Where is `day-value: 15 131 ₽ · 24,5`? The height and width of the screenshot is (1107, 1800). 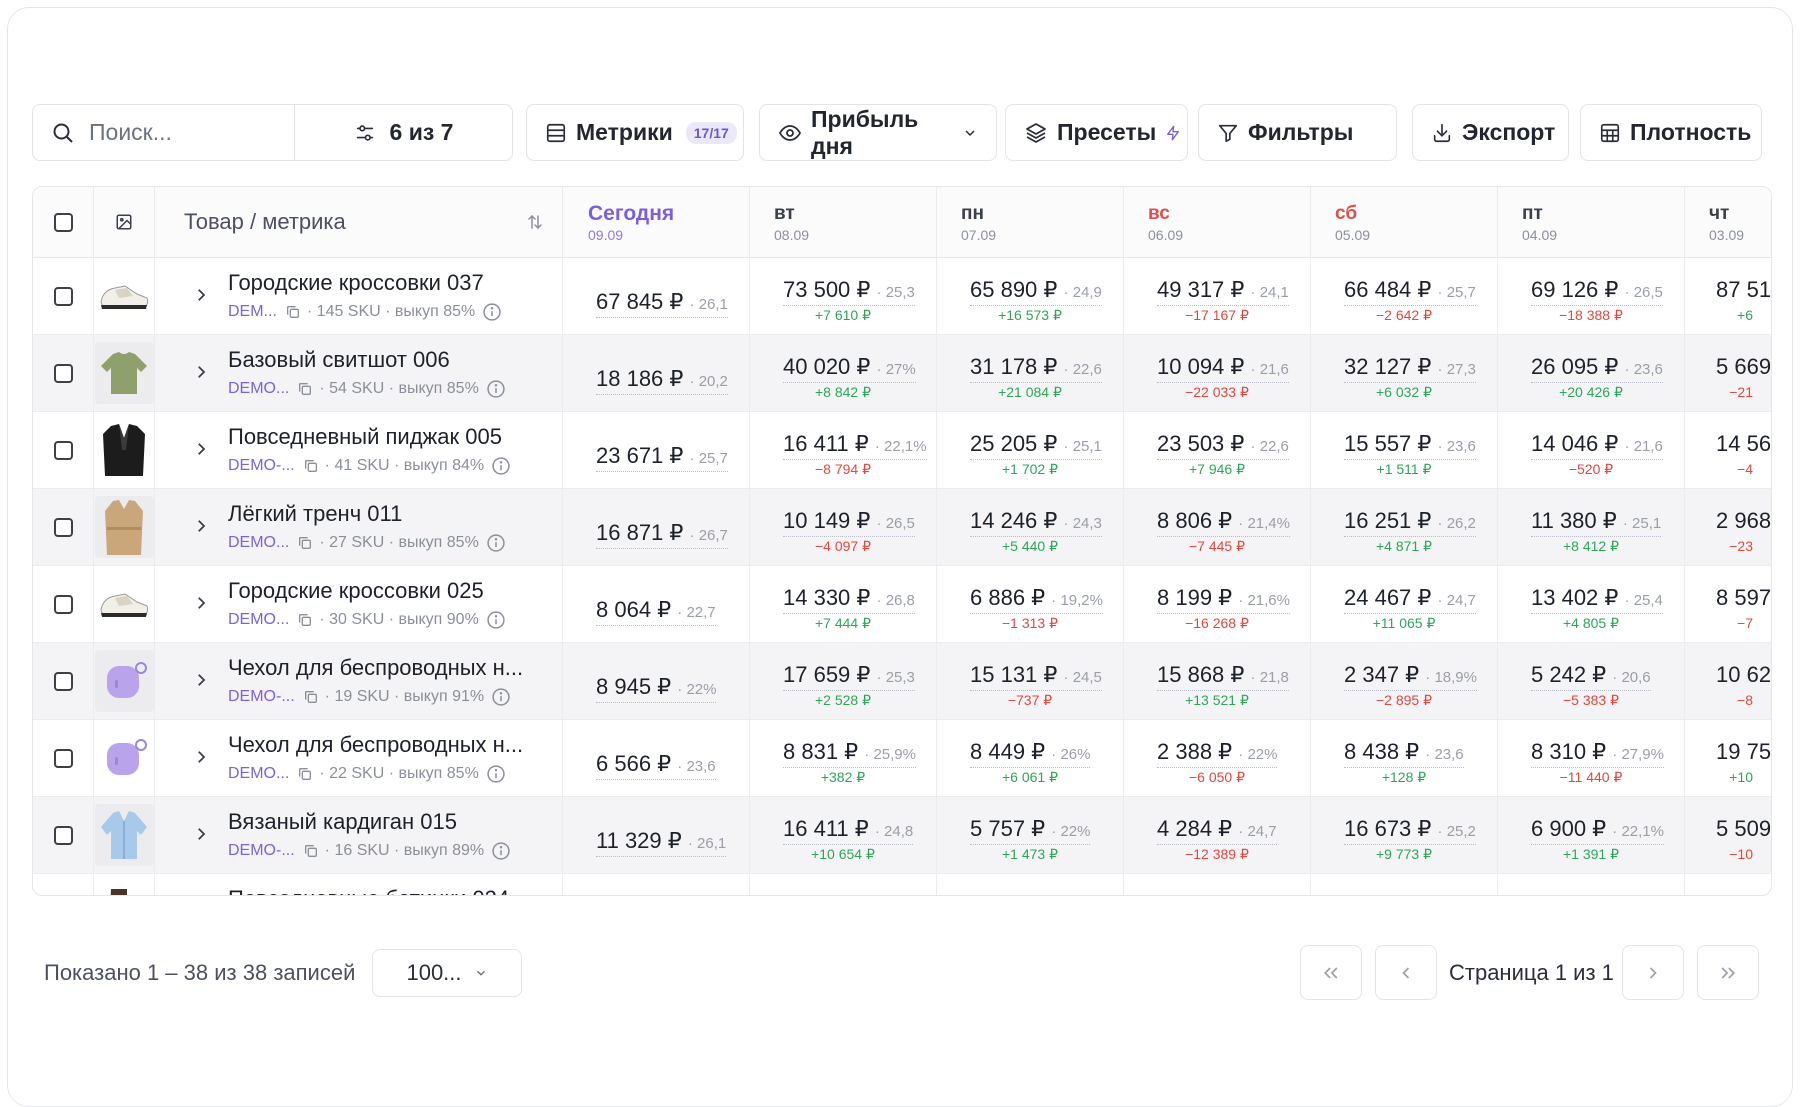
day-value: 15 131 ₽ · 24,5 is located at coordinates (1036, 676).